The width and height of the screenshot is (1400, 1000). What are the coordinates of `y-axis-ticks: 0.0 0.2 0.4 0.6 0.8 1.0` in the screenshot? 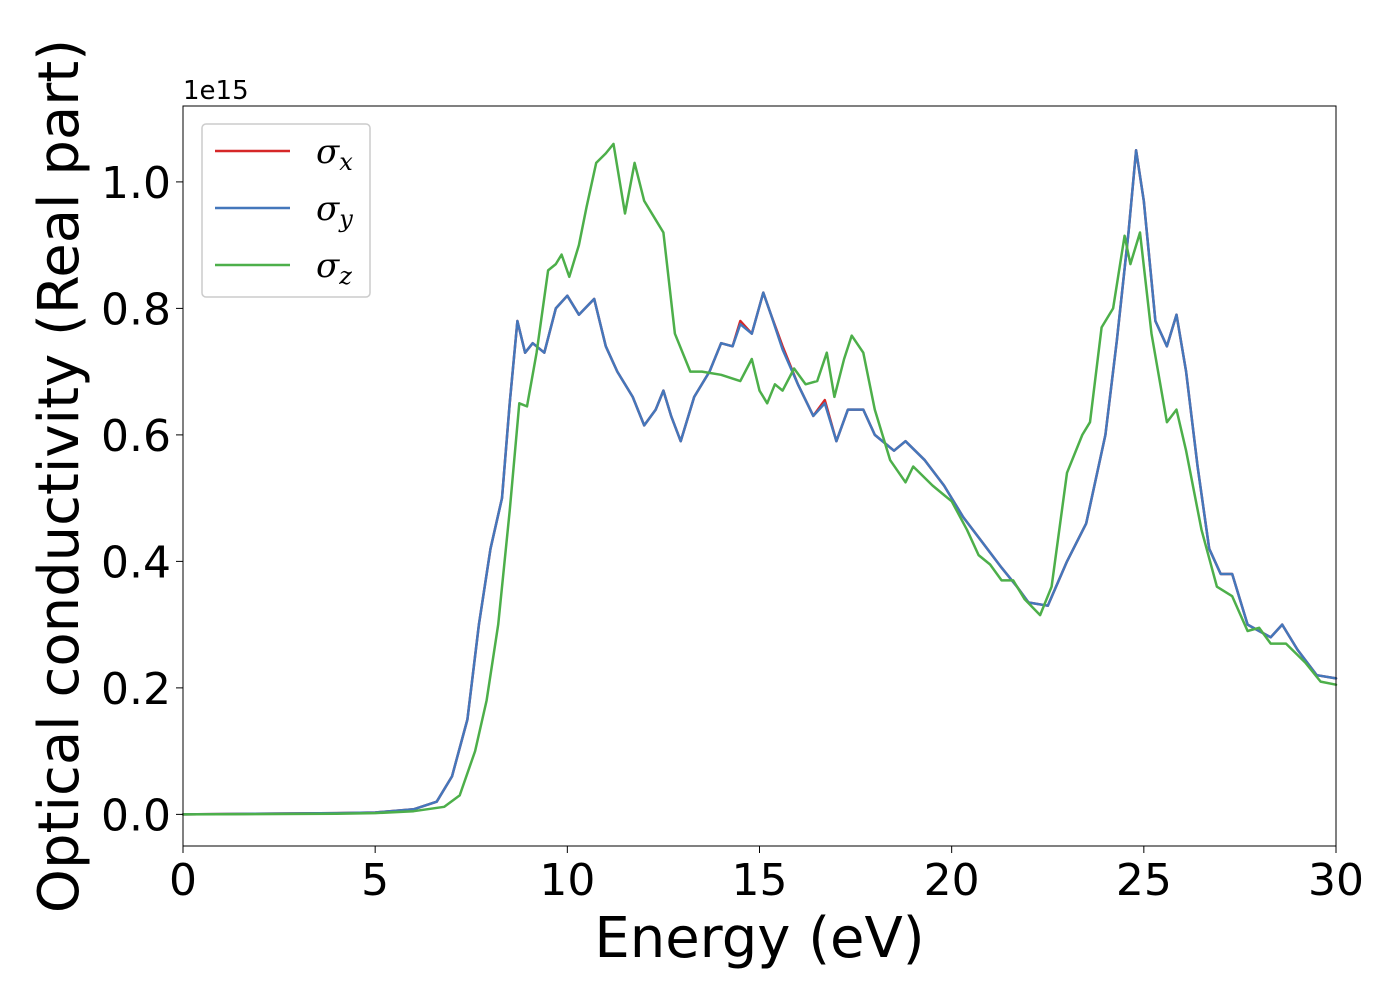 It's located at (142, 499).